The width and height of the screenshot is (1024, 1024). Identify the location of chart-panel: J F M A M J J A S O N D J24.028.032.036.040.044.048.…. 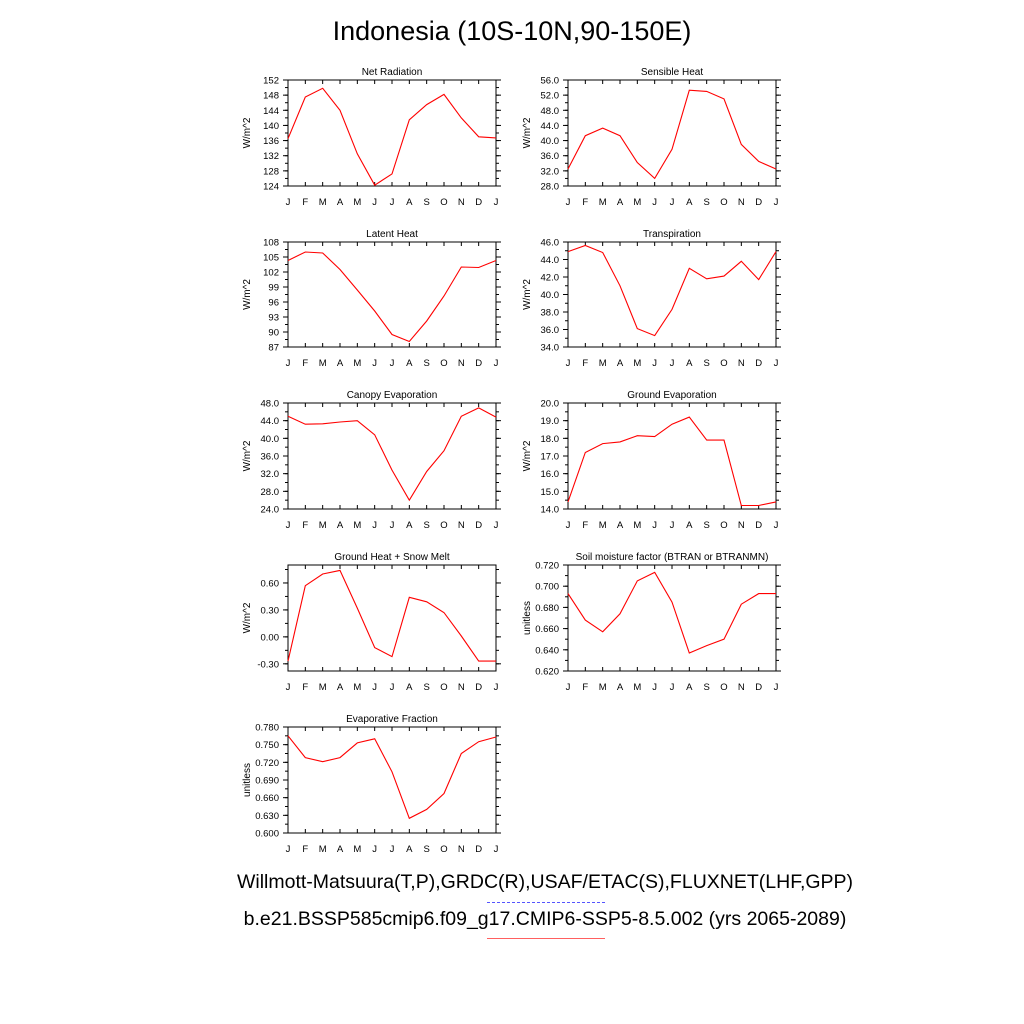
(371, 460).